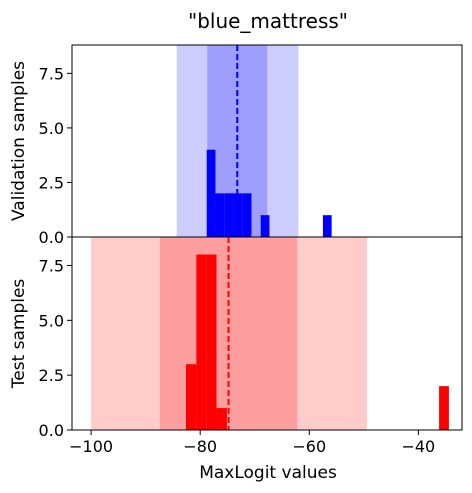 This screenshot has width=472, height=493. I want to click on validation-y-axis-label: Validation samples, so click(19, 141).